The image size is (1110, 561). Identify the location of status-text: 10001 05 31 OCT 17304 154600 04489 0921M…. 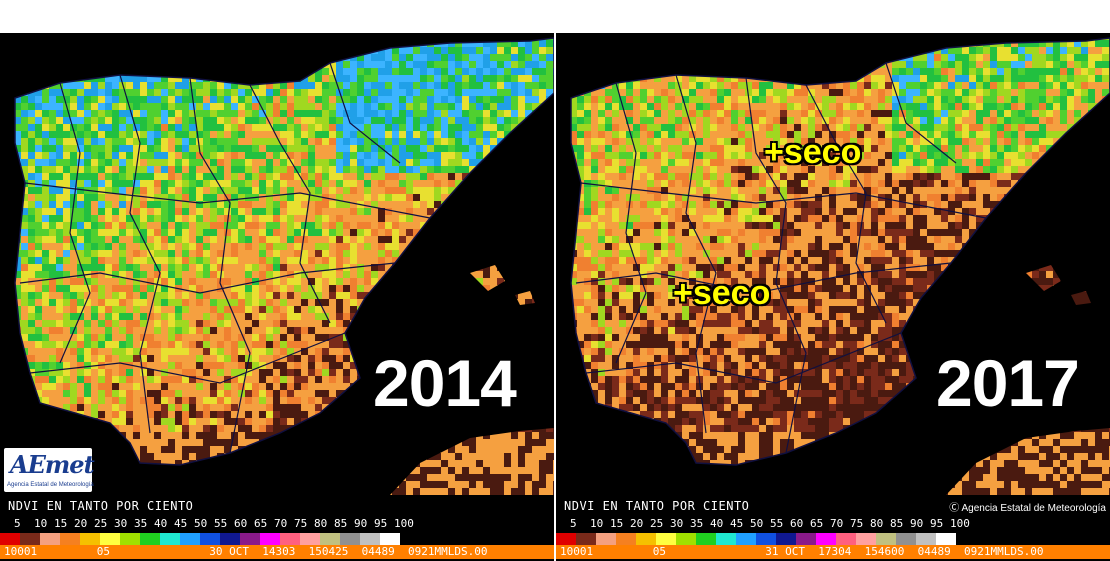
(802, 551).